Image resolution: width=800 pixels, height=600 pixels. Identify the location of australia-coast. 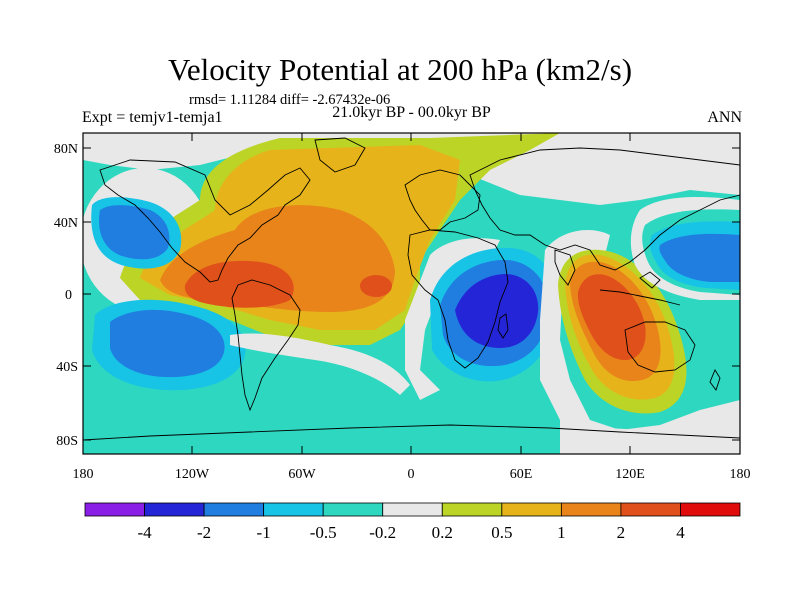
(660, 347).